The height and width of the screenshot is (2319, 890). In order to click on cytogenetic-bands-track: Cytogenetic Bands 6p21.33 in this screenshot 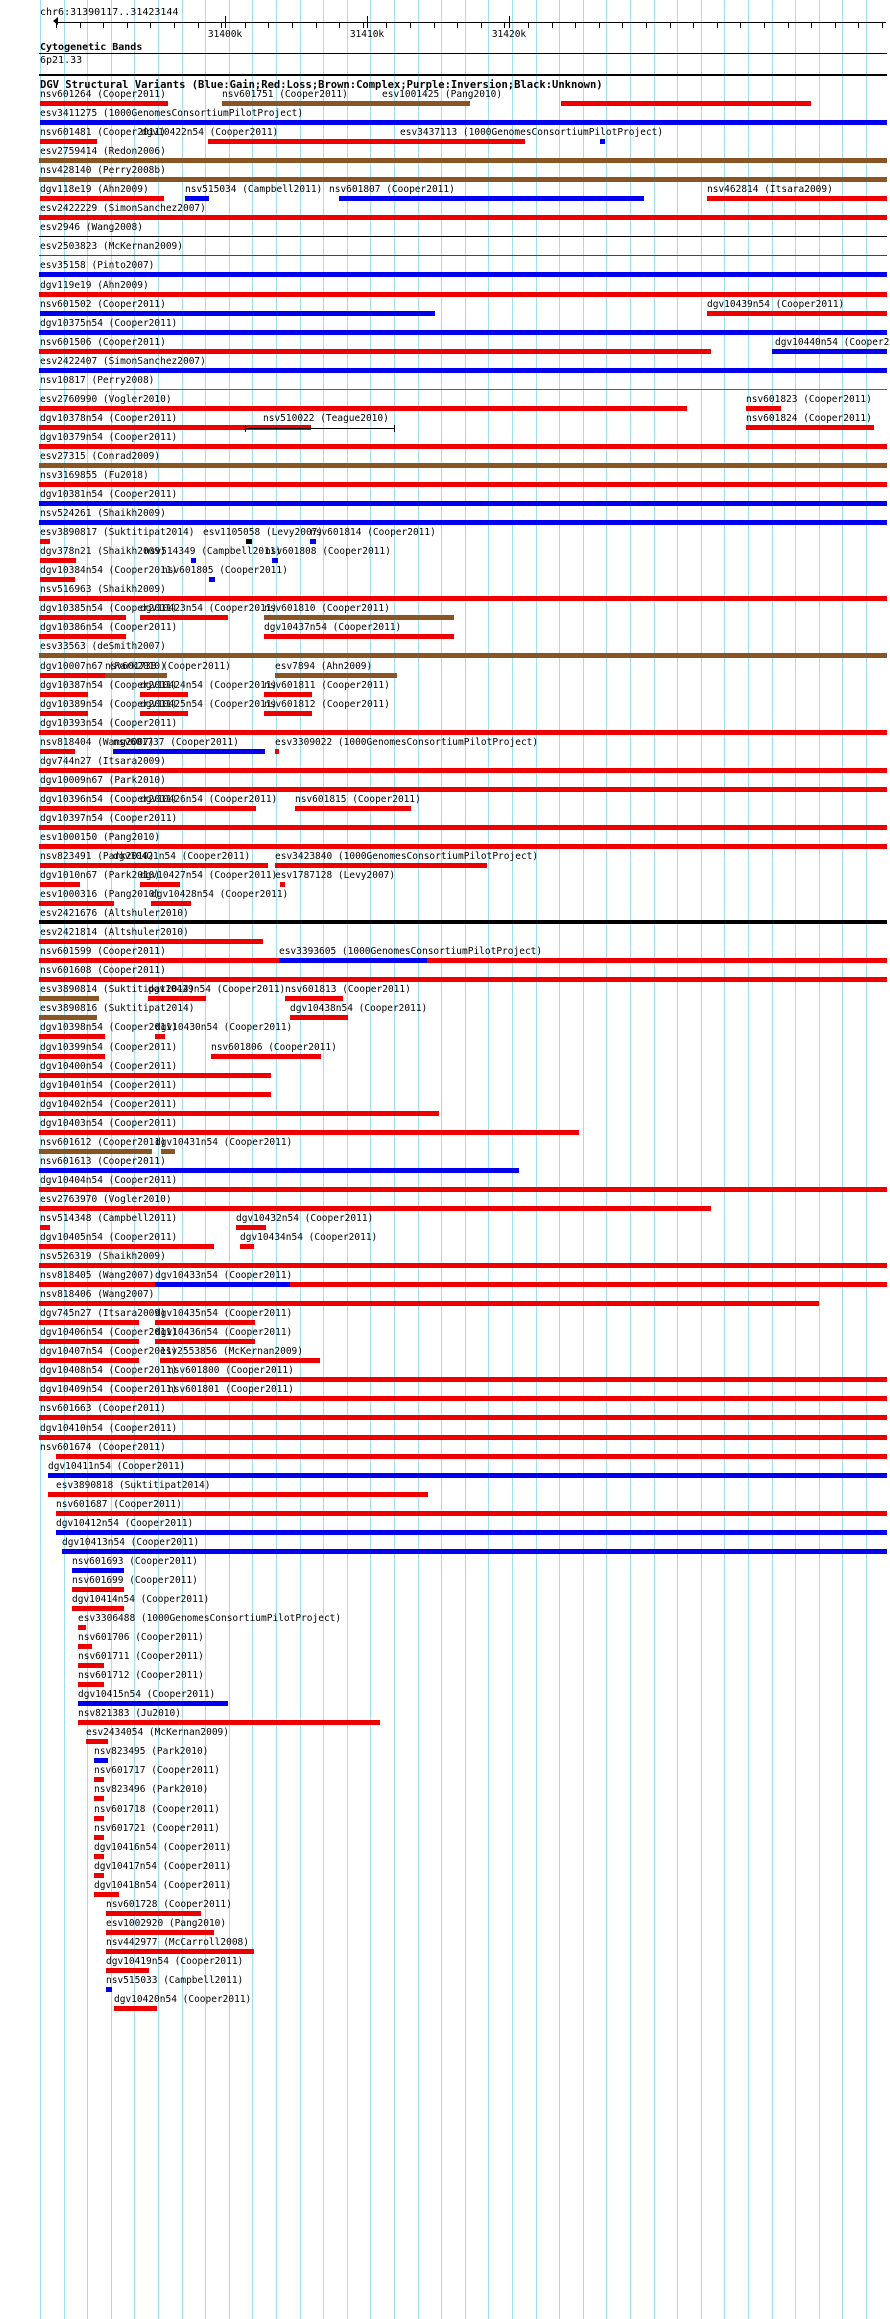, I will do `click(445, 59)`.